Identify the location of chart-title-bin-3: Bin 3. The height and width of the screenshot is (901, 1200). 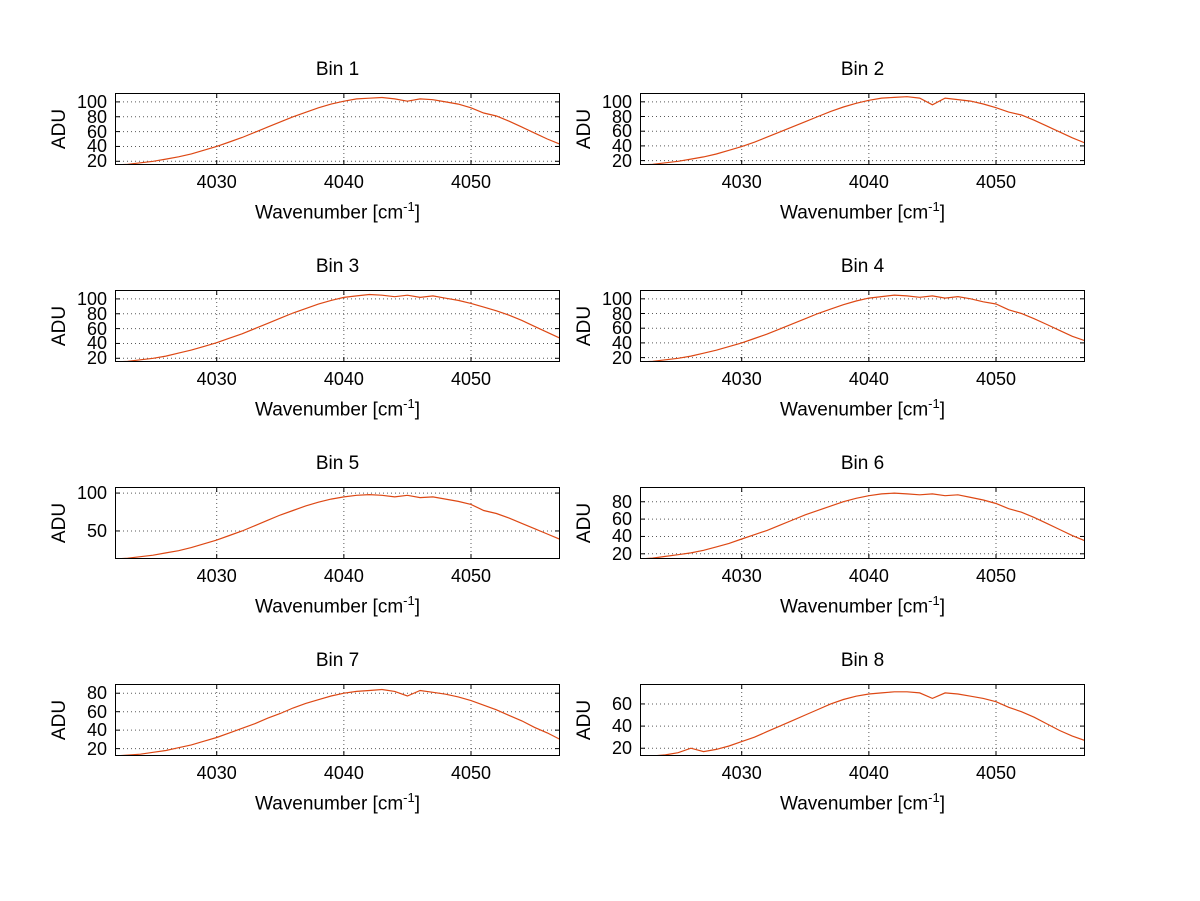
(337, 266).